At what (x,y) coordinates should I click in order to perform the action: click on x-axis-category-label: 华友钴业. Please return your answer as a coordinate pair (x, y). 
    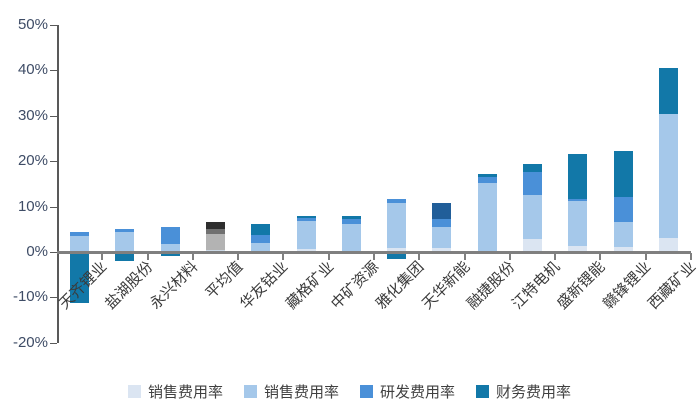
    Looking at the image, I should click on (264, 285).